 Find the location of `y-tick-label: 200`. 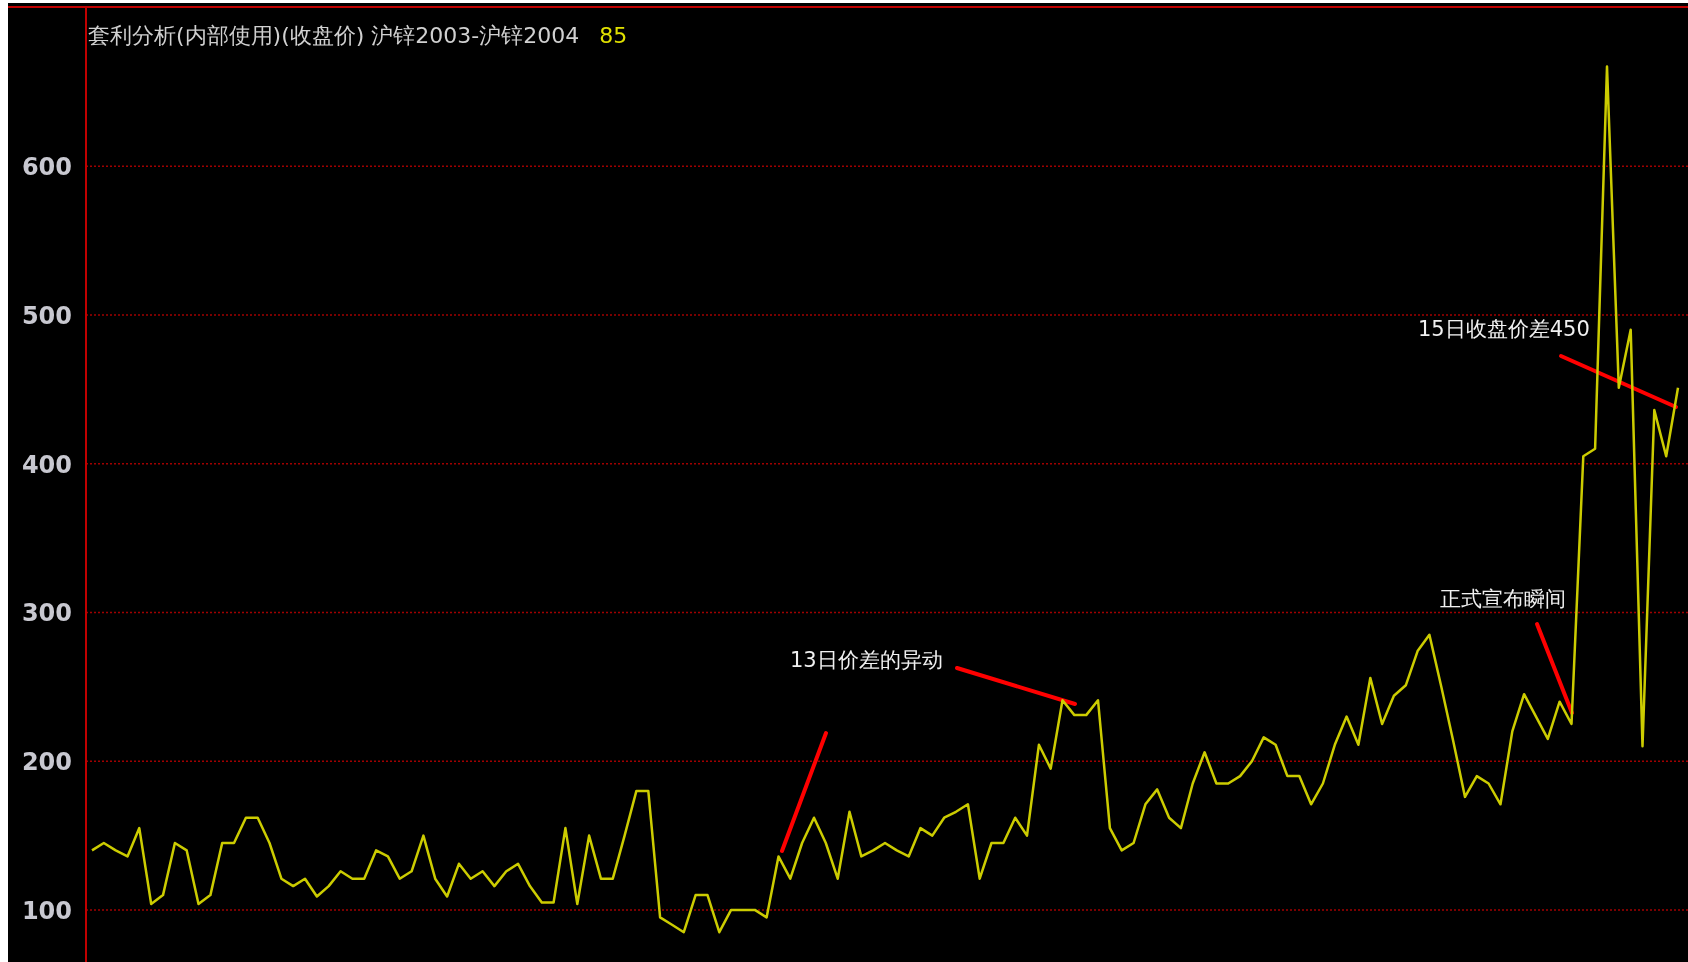

y-tick-label: 200 is located at coordinates (46, 762).